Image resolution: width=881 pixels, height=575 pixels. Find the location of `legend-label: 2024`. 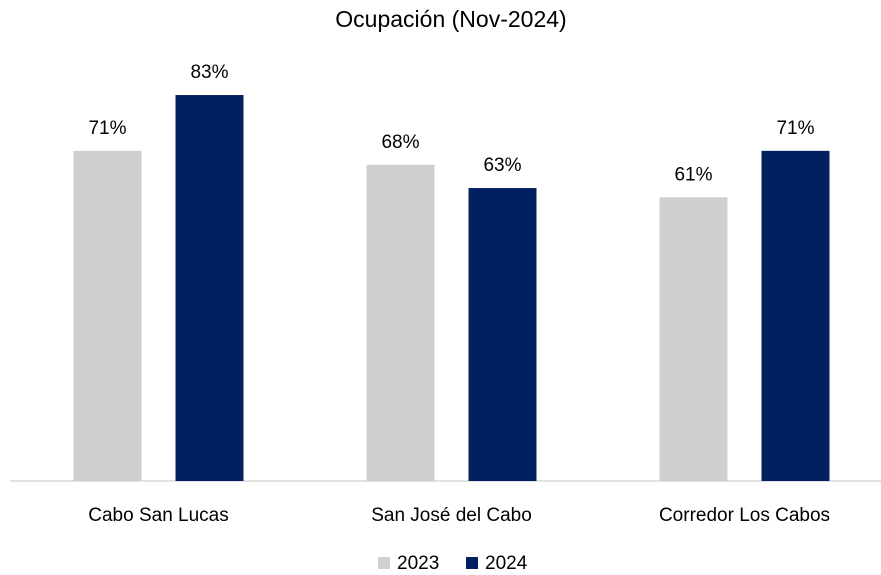

legend-label: 2024 is located at coordinates (506, 563).